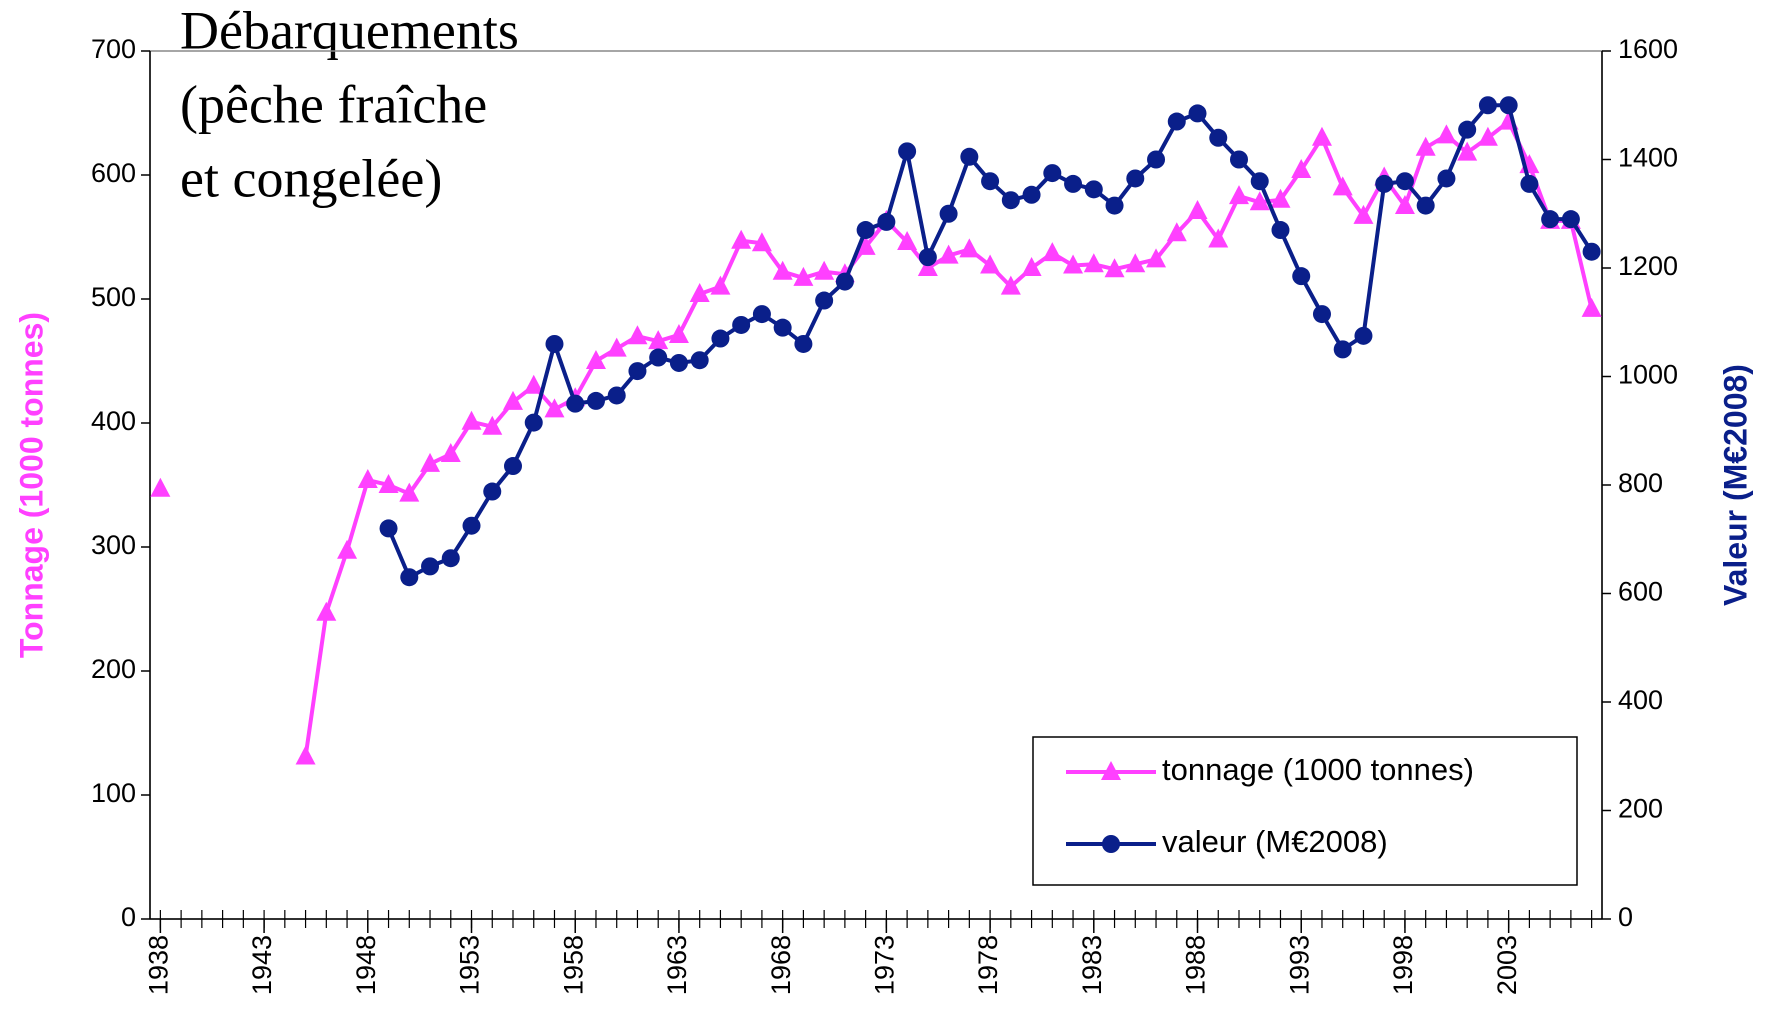  I want to click on chart-title: et congelée), so click(311, 178).